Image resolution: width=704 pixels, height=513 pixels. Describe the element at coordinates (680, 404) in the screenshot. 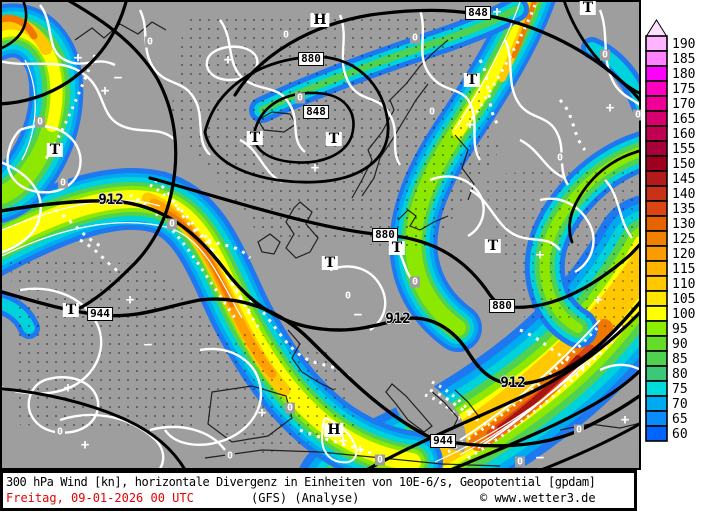

I see `legend-value-label: 70` at that location.